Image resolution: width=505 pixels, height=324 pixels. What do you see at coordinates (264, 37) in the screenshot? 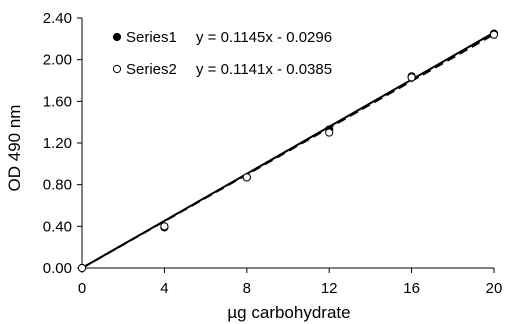
I see `trendline-equation-series1: y = 0.1145x - 0.0296` at bounding box center [264, 37].